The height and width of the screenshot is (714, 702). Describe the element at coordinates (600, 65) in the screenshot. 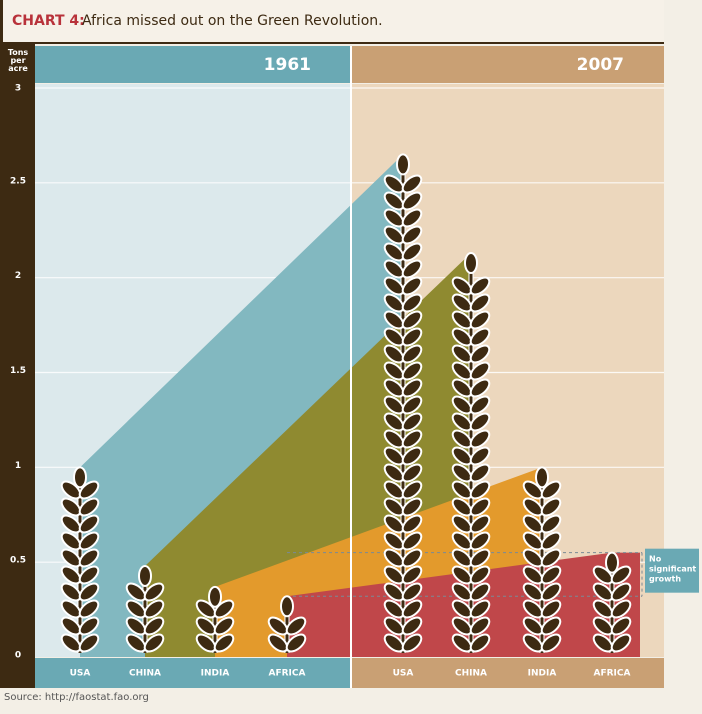

I see `panel-title: 2007` at that location.